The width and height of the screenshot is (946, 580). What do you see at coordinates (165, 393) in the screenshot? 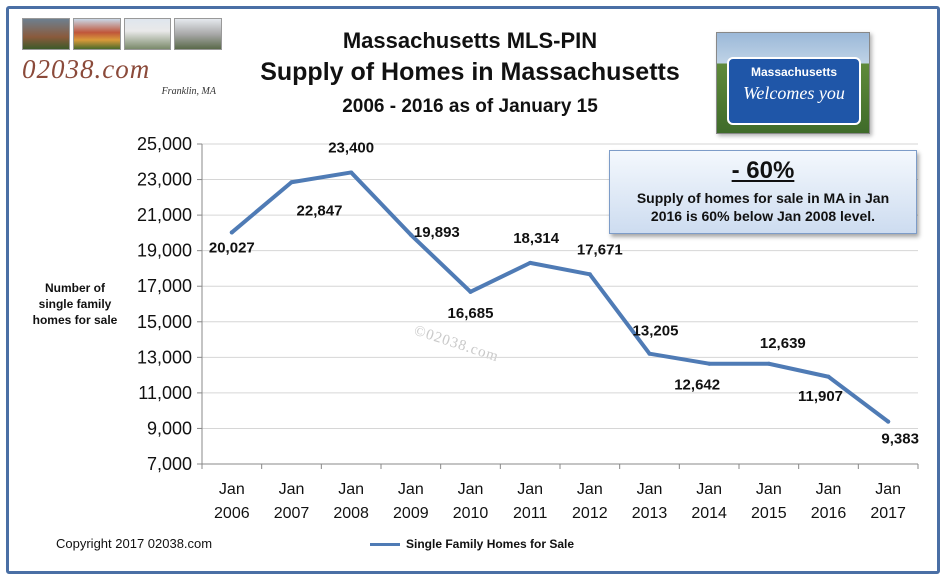
I see `y-tick-label: 11,000` at bounding box center [165, 393].